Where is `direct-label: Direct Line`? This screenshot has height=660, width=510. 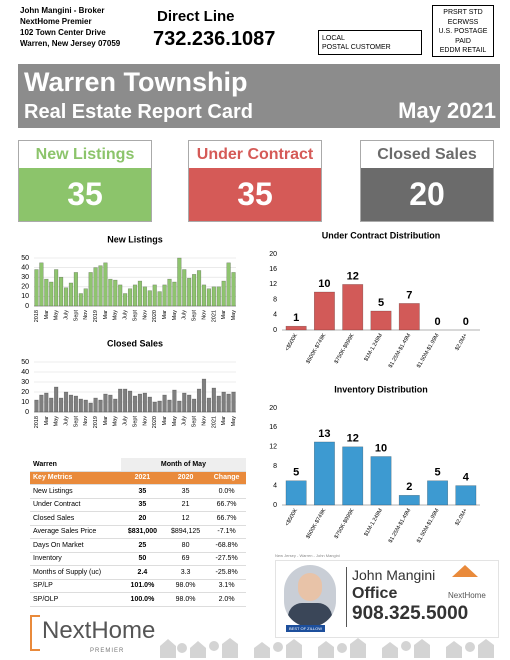
direct-label: Direct Line is located at coordinates (196, 16).